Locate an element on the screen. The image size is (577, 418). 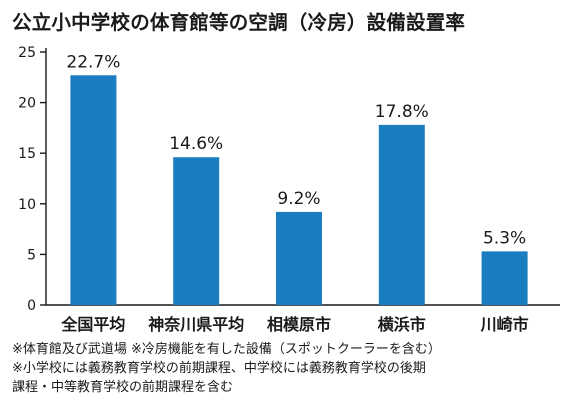
x-tick-label: 横浜市 is located at coordinates (402, 324).